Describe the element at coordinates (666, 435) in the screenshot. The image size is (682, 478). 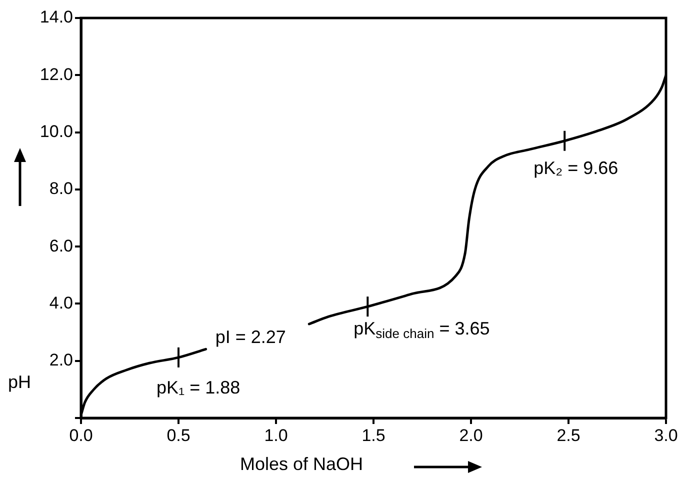
I see `x-tick-label: 3.0` at that location.